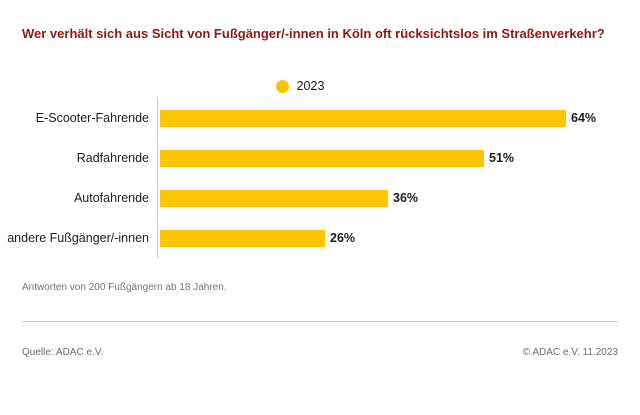  Describe the element at coordinates (343, 238) in the screenshot. I see `bar-value-label: 26%` at that location.